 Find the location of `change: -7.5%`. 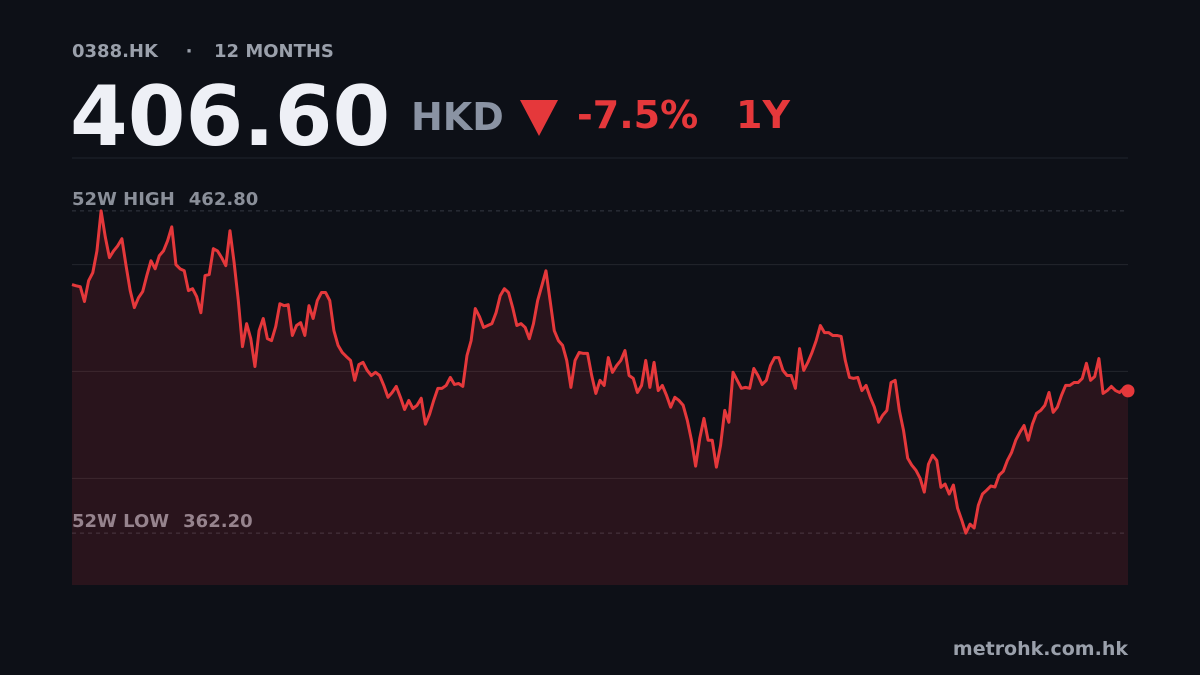

change: -7.5% is located at coordinates (637, 115).